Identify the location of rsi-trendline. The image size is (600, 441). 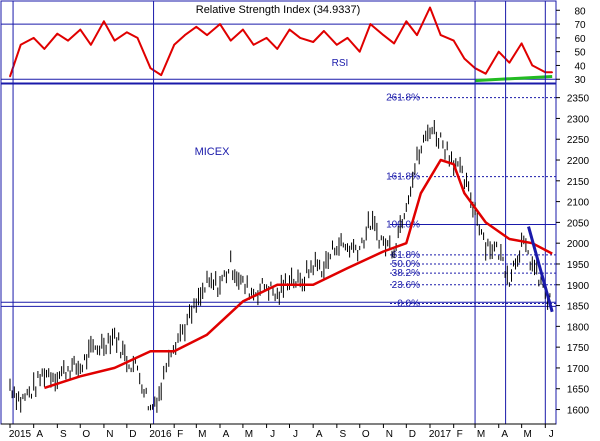
(513, 78).